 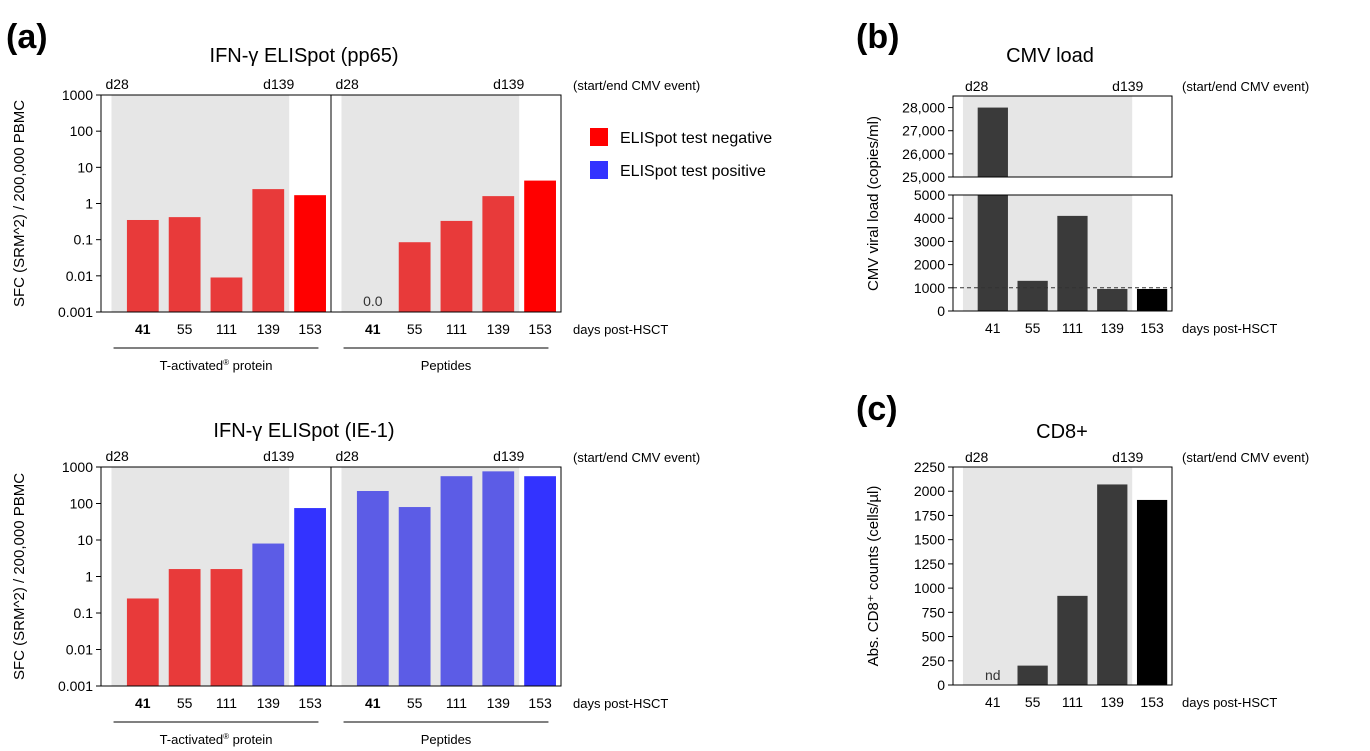 What do you see at coordinates (303, 431) in the screenshot?
I see `chart-title: IFN-γ ELISpot (IE-1)` at bounding box center [303, 431].